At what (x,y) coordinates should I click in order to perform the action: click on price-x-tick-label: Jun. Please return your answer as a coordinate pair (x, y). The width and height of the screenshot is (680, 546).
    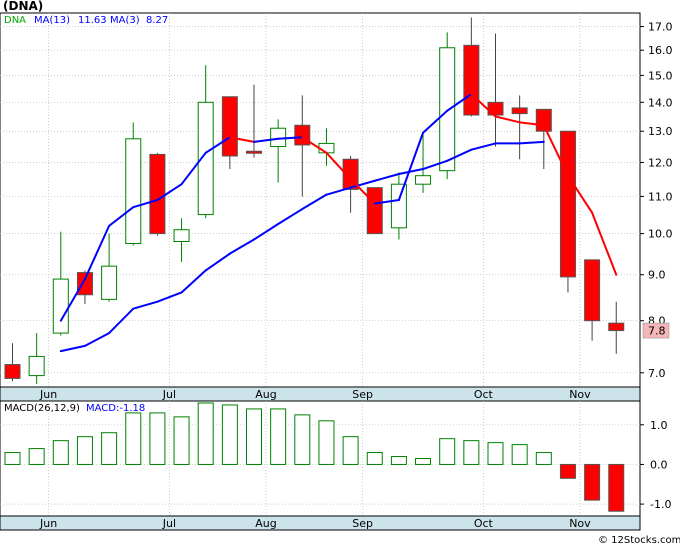
    Looking at the image, I should click on (48, 394).